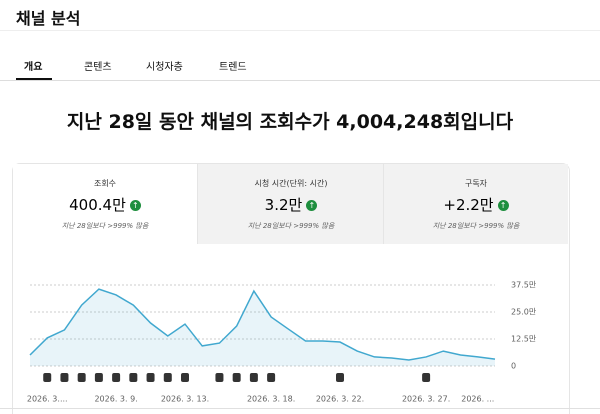 The width and height of the screenshot is (600, 414). Describe the element at coordinates (271, 399) in the screenshot. I see `x-tick-label: 2026. 3. 18.` at that location.